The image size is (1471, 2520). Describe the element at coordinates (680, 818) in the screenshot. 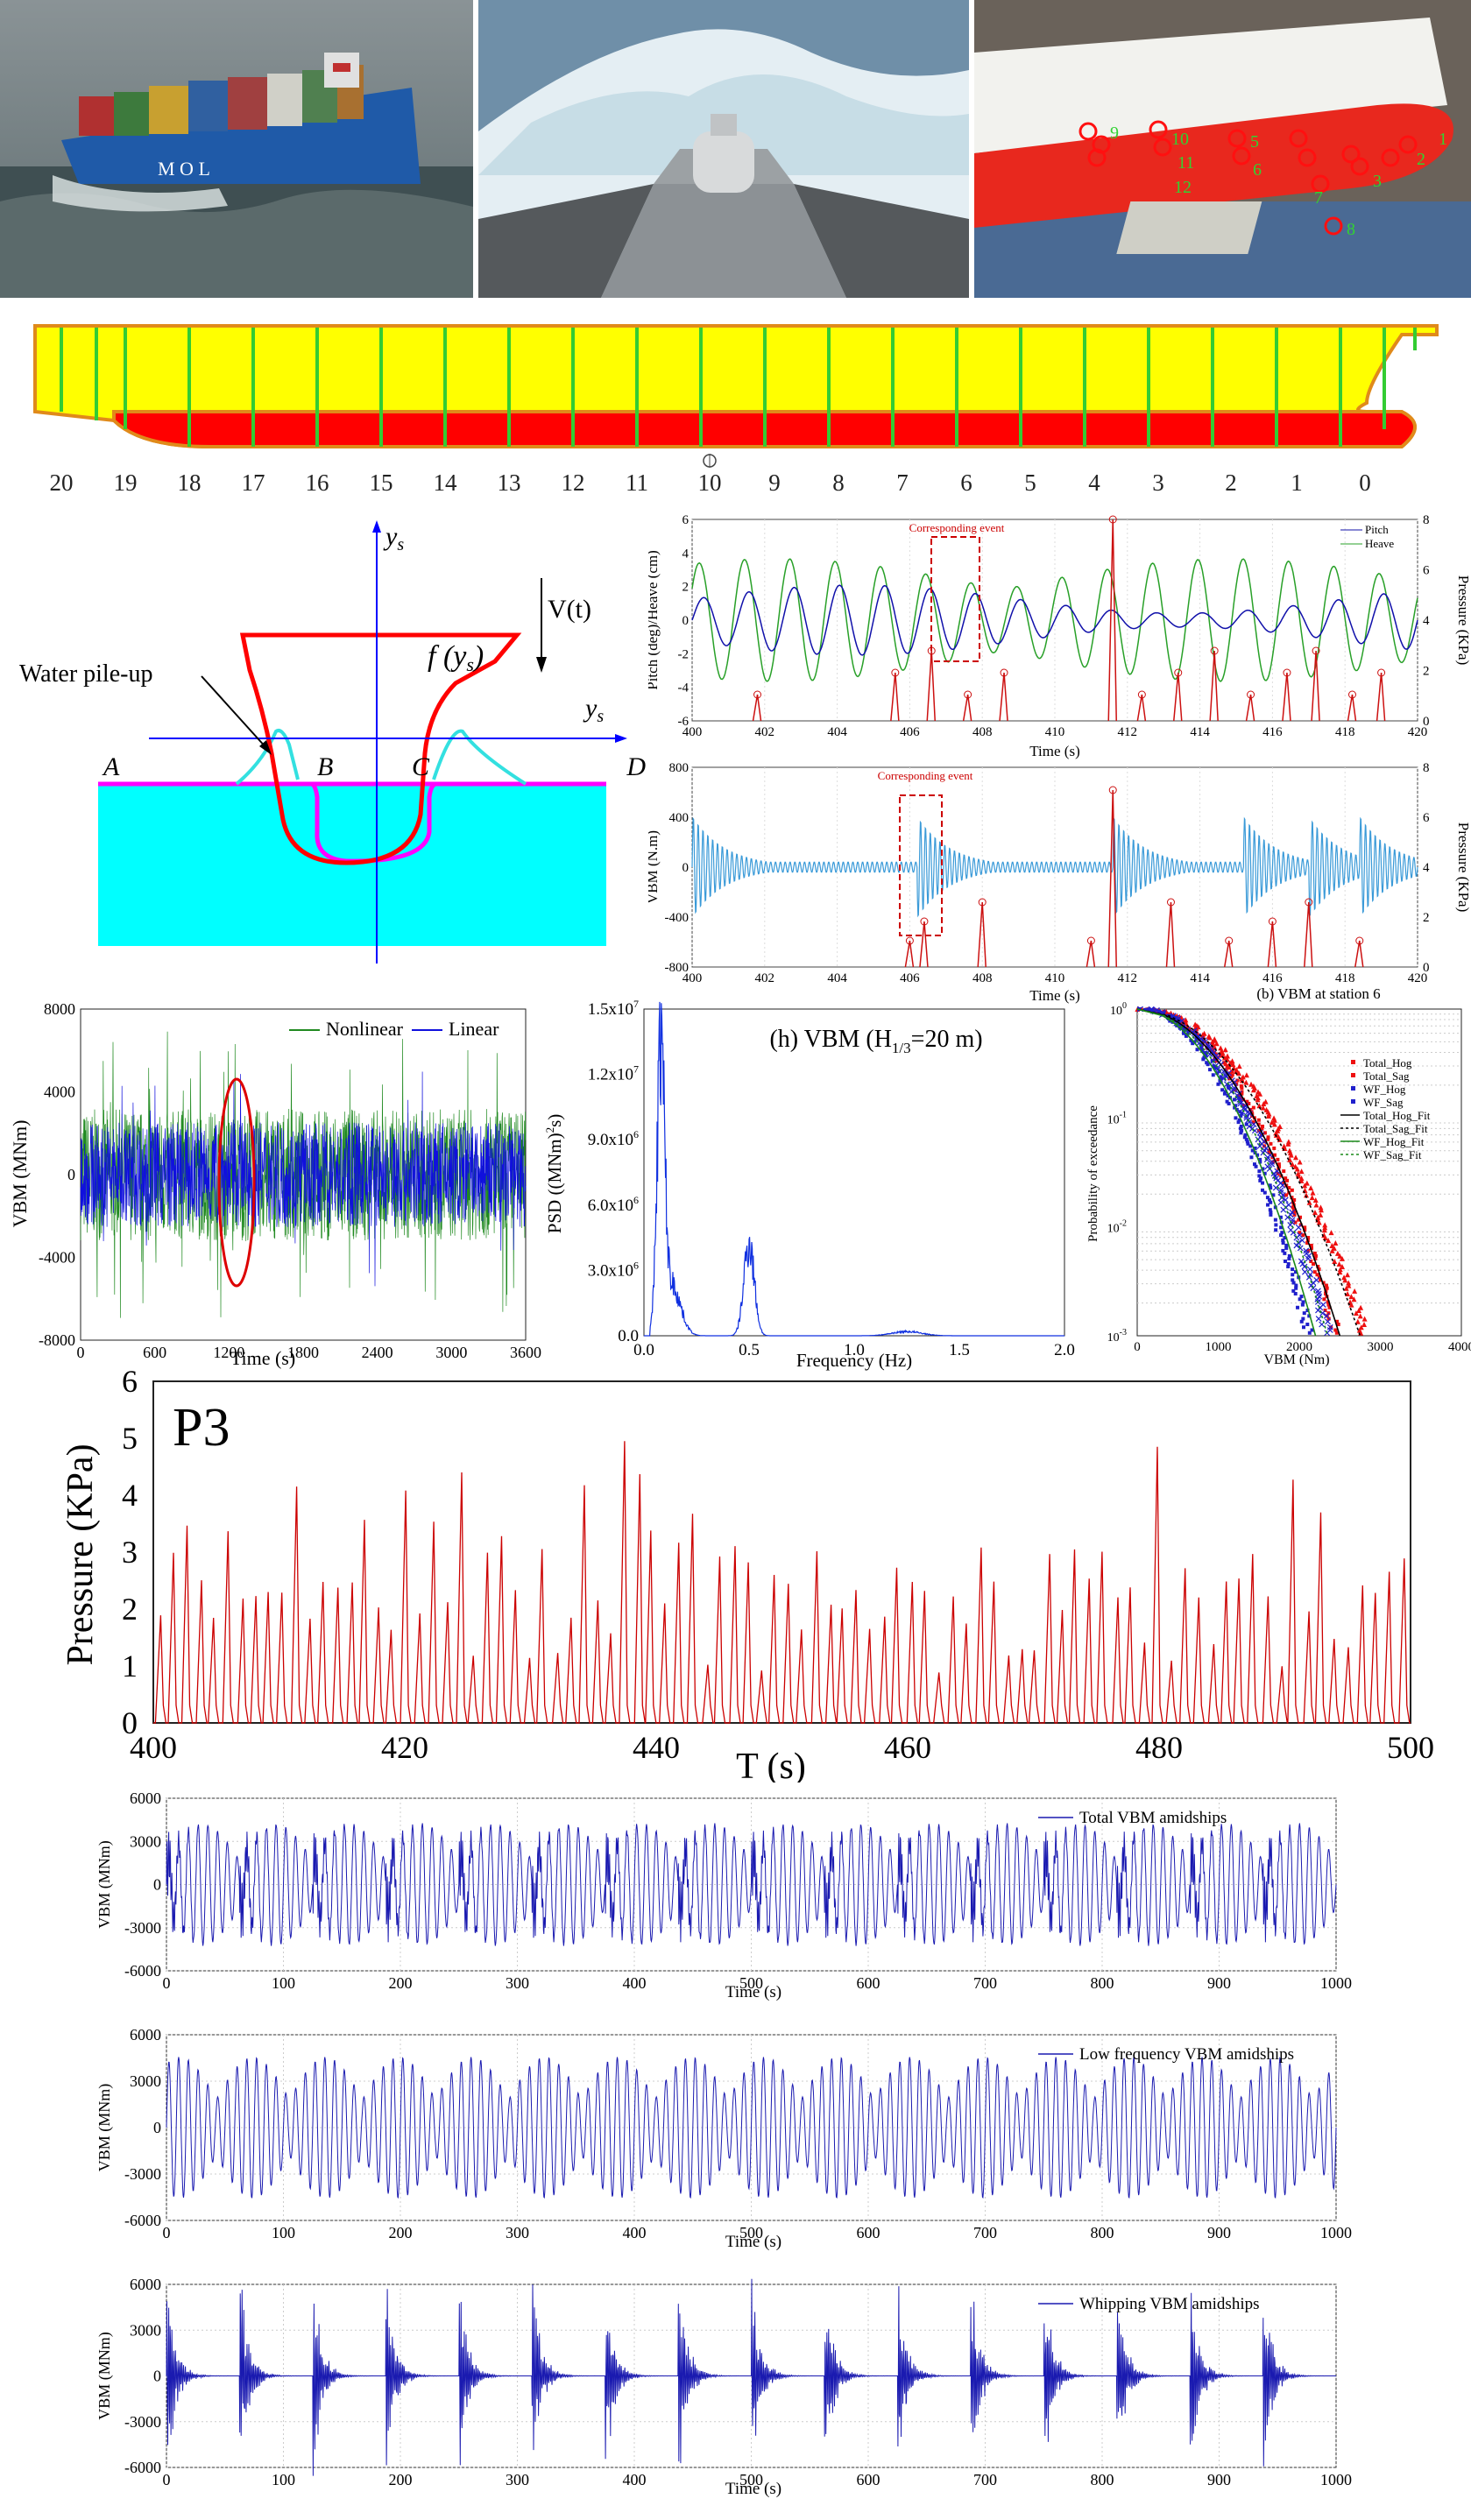

I see `y-tick-left: 400` at that location.